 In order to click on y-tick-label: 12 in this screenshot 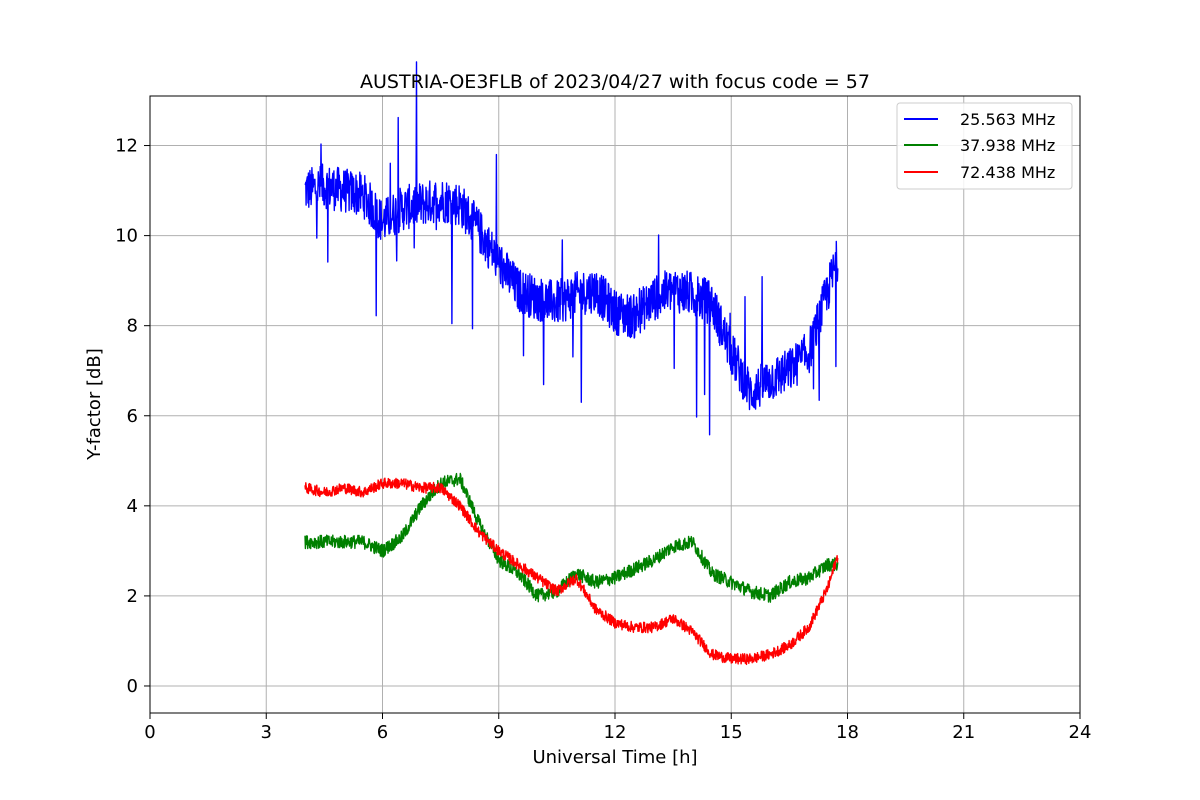, I will do `click(126, 146)`.